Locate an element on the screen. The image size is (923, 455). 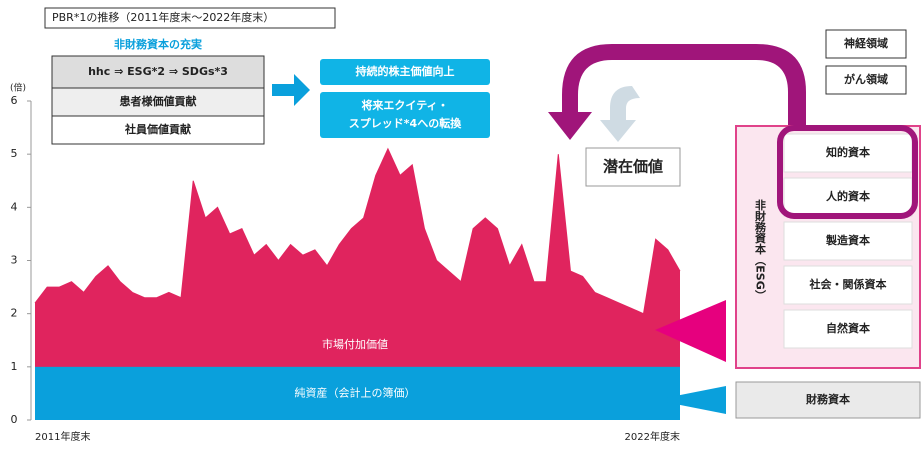
y-tick-label: 5 is located at coordinates (14, 153).